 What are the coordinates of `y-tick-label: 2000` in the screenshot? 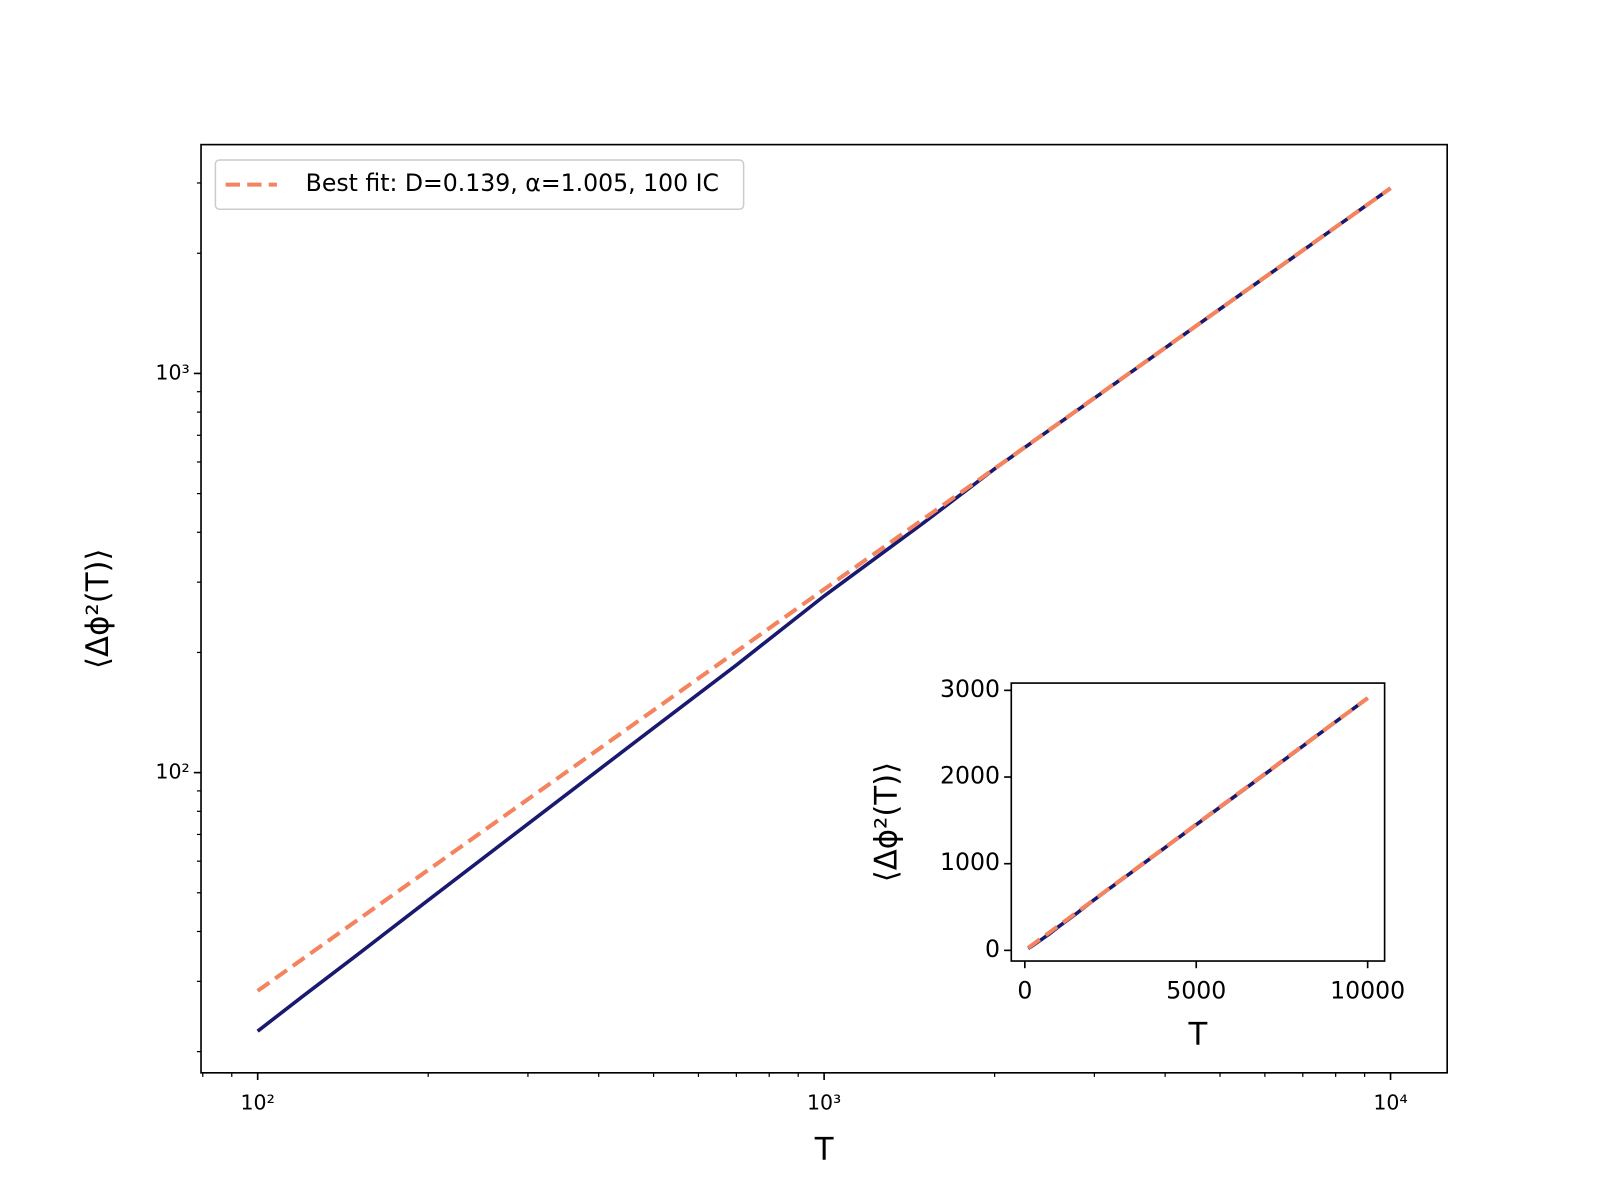 It's located at (970, 776).